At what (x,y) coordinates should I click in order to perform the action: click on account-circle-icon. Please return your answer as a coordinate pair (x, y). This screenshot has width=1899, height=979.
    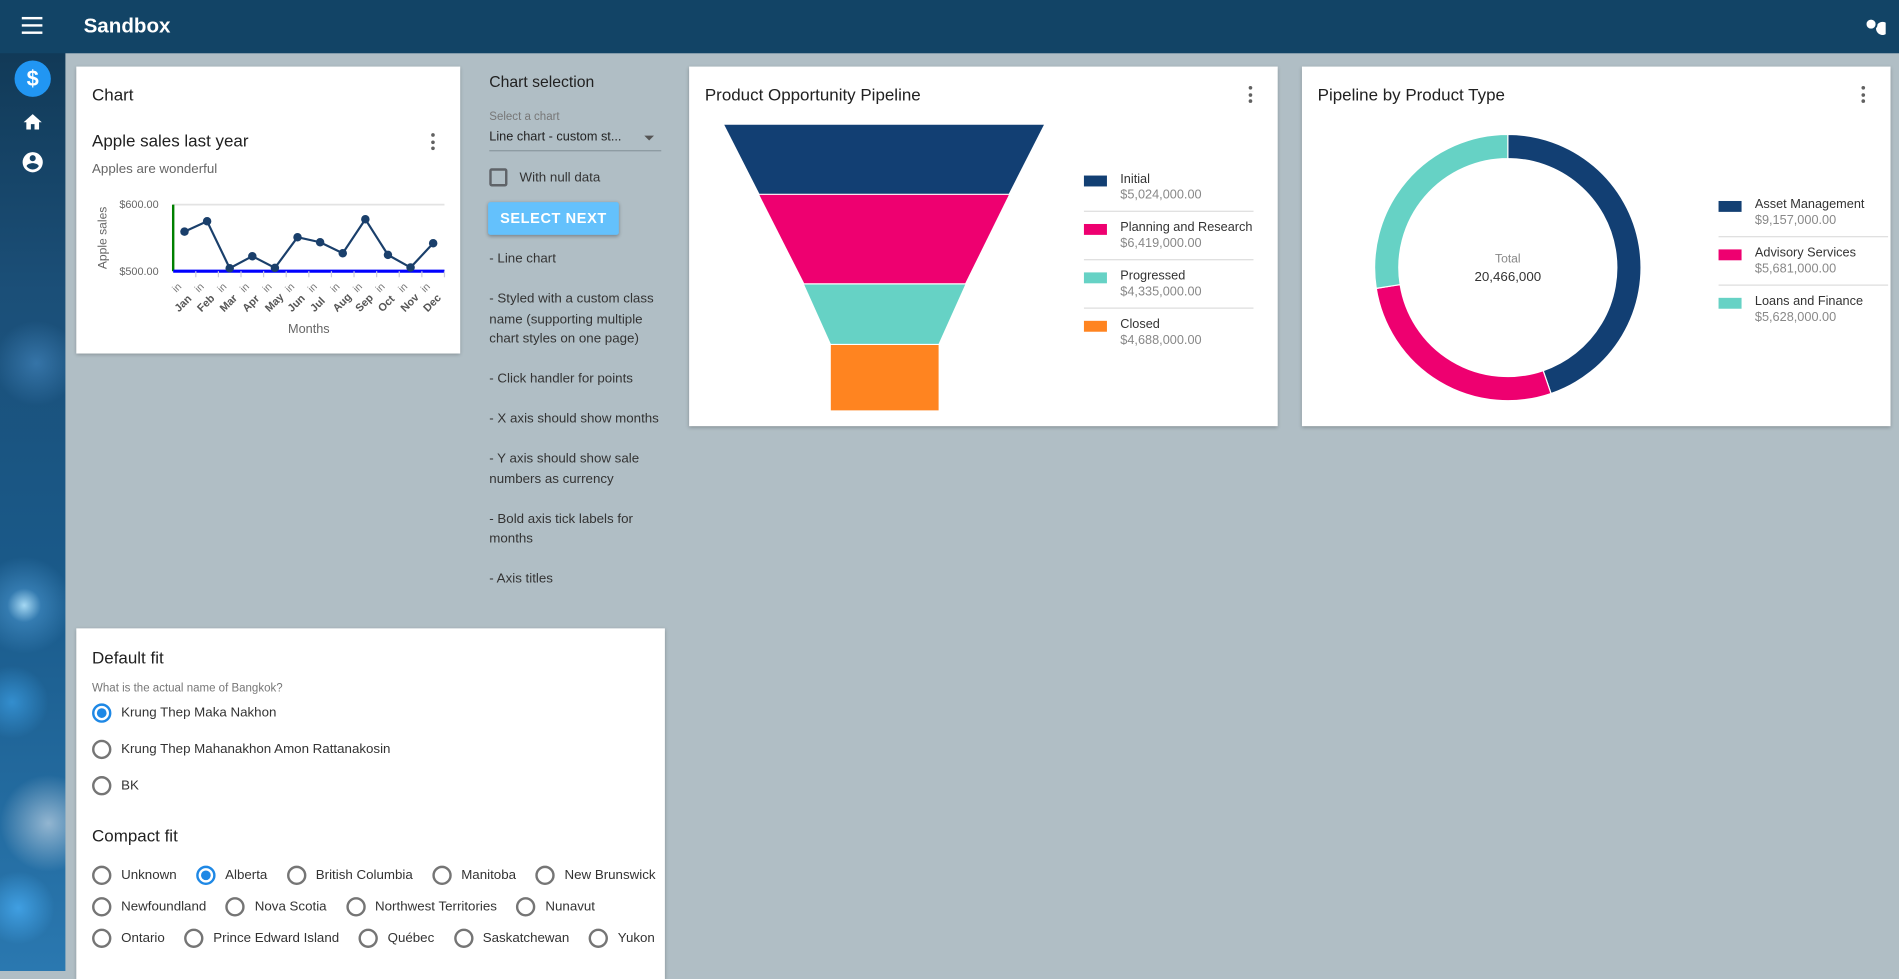
    Looking at the image, I should click on (32, 162).